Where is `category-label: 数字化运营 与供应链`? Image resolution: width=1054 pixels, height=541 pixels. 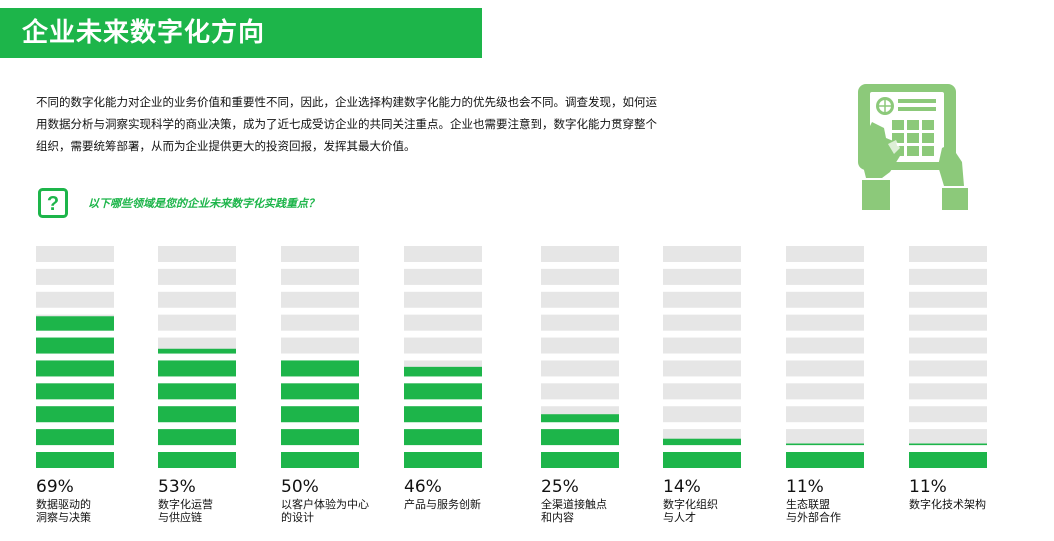
category-label: 数字化运营 与供应链 is located at coordinates (185, 511).